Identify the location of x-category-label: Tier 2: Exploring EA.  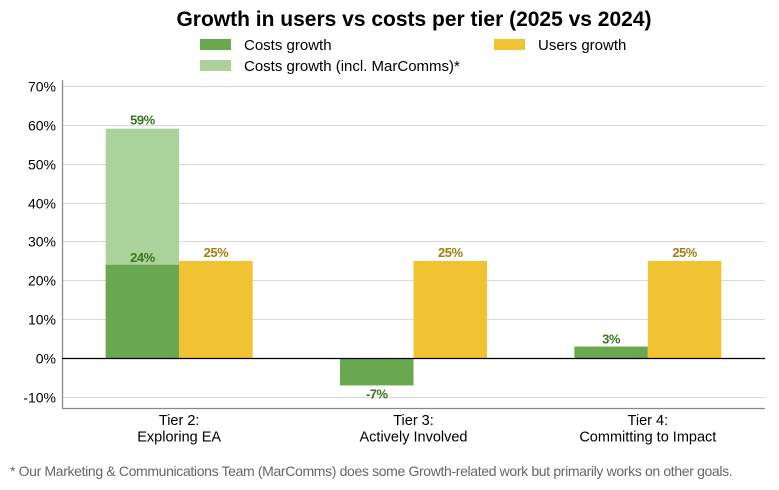
(179, 429).